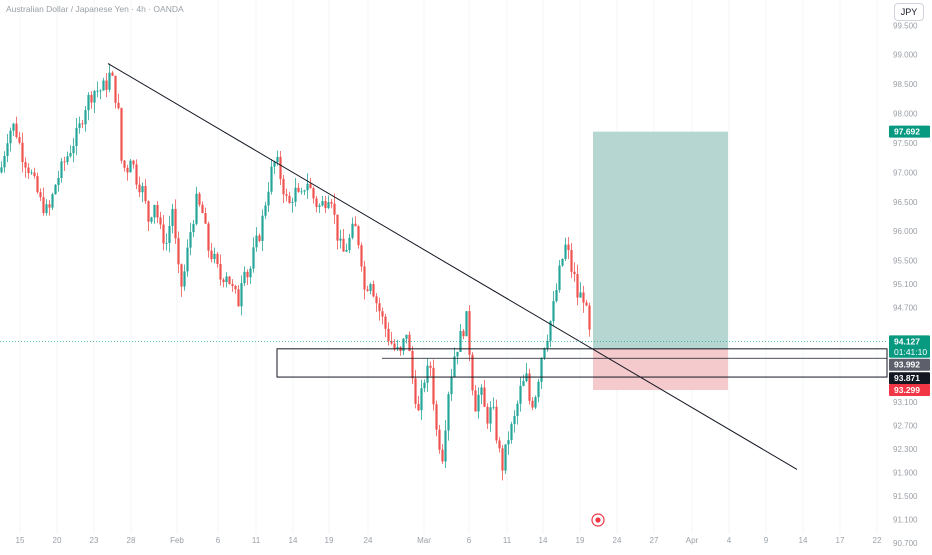  Describe the element at coordinates (905, 449) in the screenshot. I see `price-tick-label: 92.300` at that location.